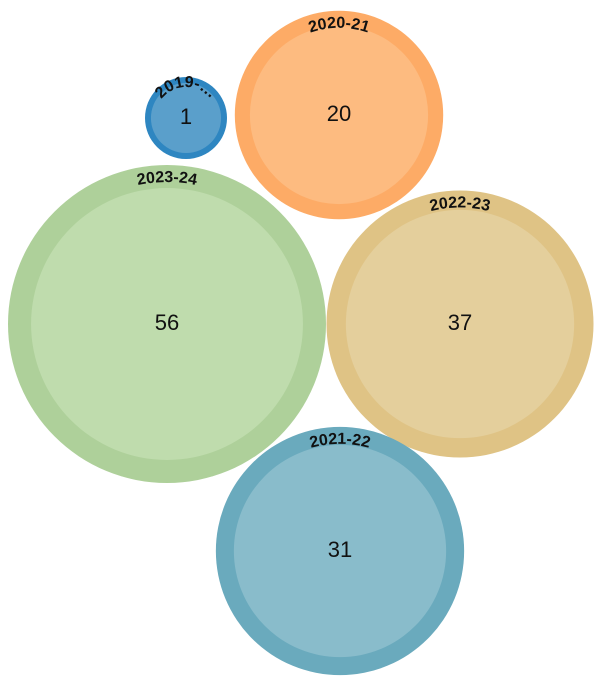 The image size is (595, 677). I want to click on category-label: 2023-24, so click(167, 179).